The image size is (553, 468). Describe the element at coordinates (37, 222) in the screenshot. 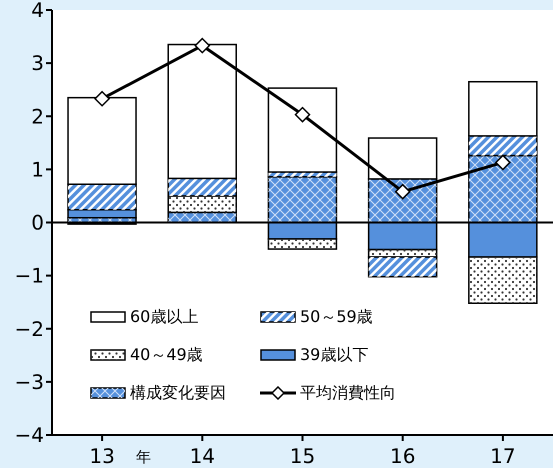

I see `y-tick-label: 0` at that location.